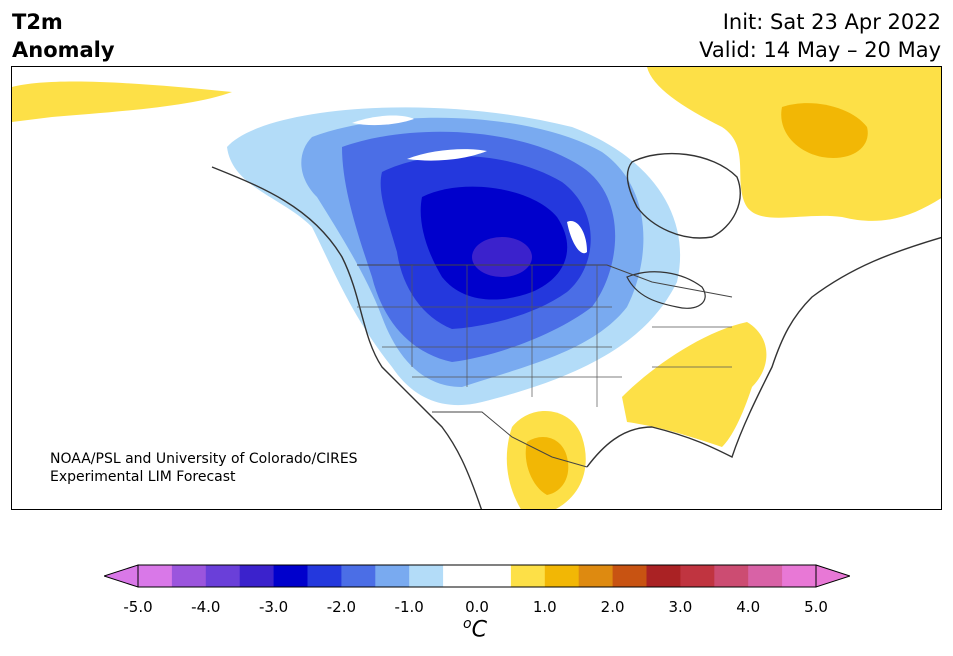 The width and height of the screenshot is (953, 656). I want to click on colorbar-tick-label: 0.0, so click(477, 607).